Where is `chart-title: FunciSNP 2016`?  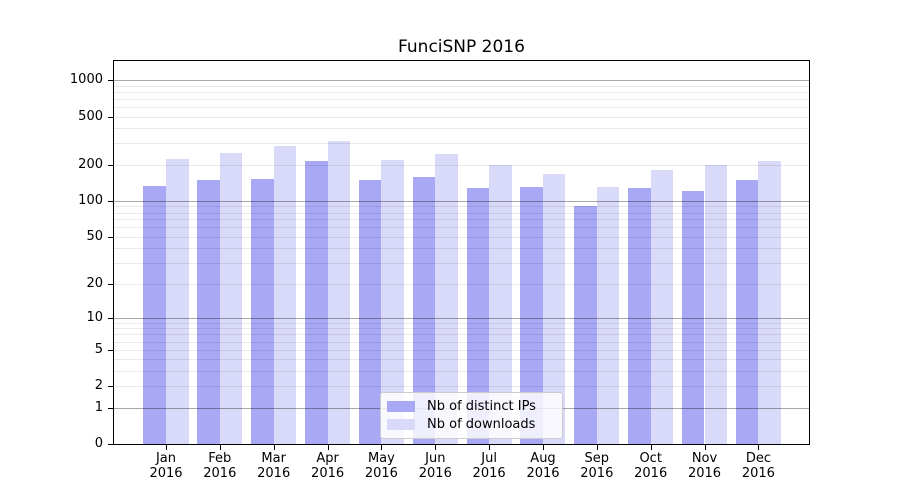
chart-title: FunciSNP 2016 is located at coordinates (461, 47).